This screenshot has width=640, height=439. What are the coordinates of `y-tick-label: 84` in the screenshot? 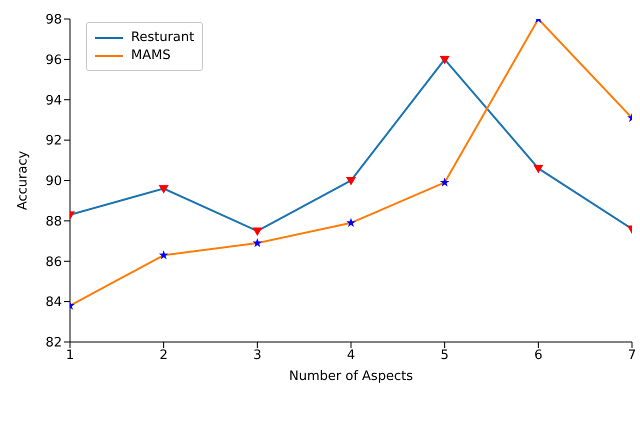 It's located at (53, 302).